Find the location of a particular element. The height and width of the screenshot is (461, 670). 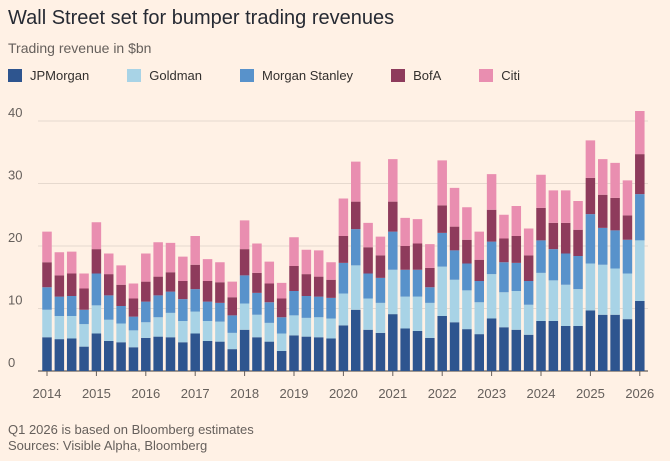

legend-label-goldman: Goldman is located at coordinates (175, 75).